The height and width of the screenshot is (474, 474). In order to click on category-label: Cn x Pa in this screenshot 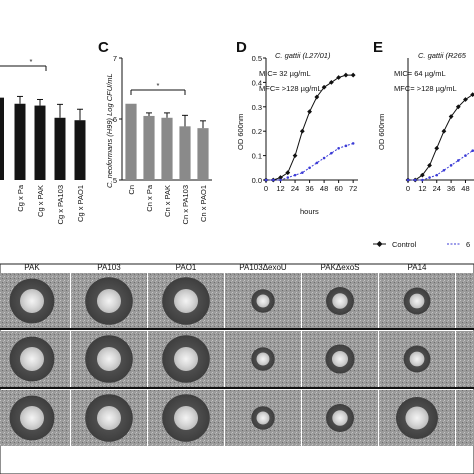, I will do `click(149, 198)`.